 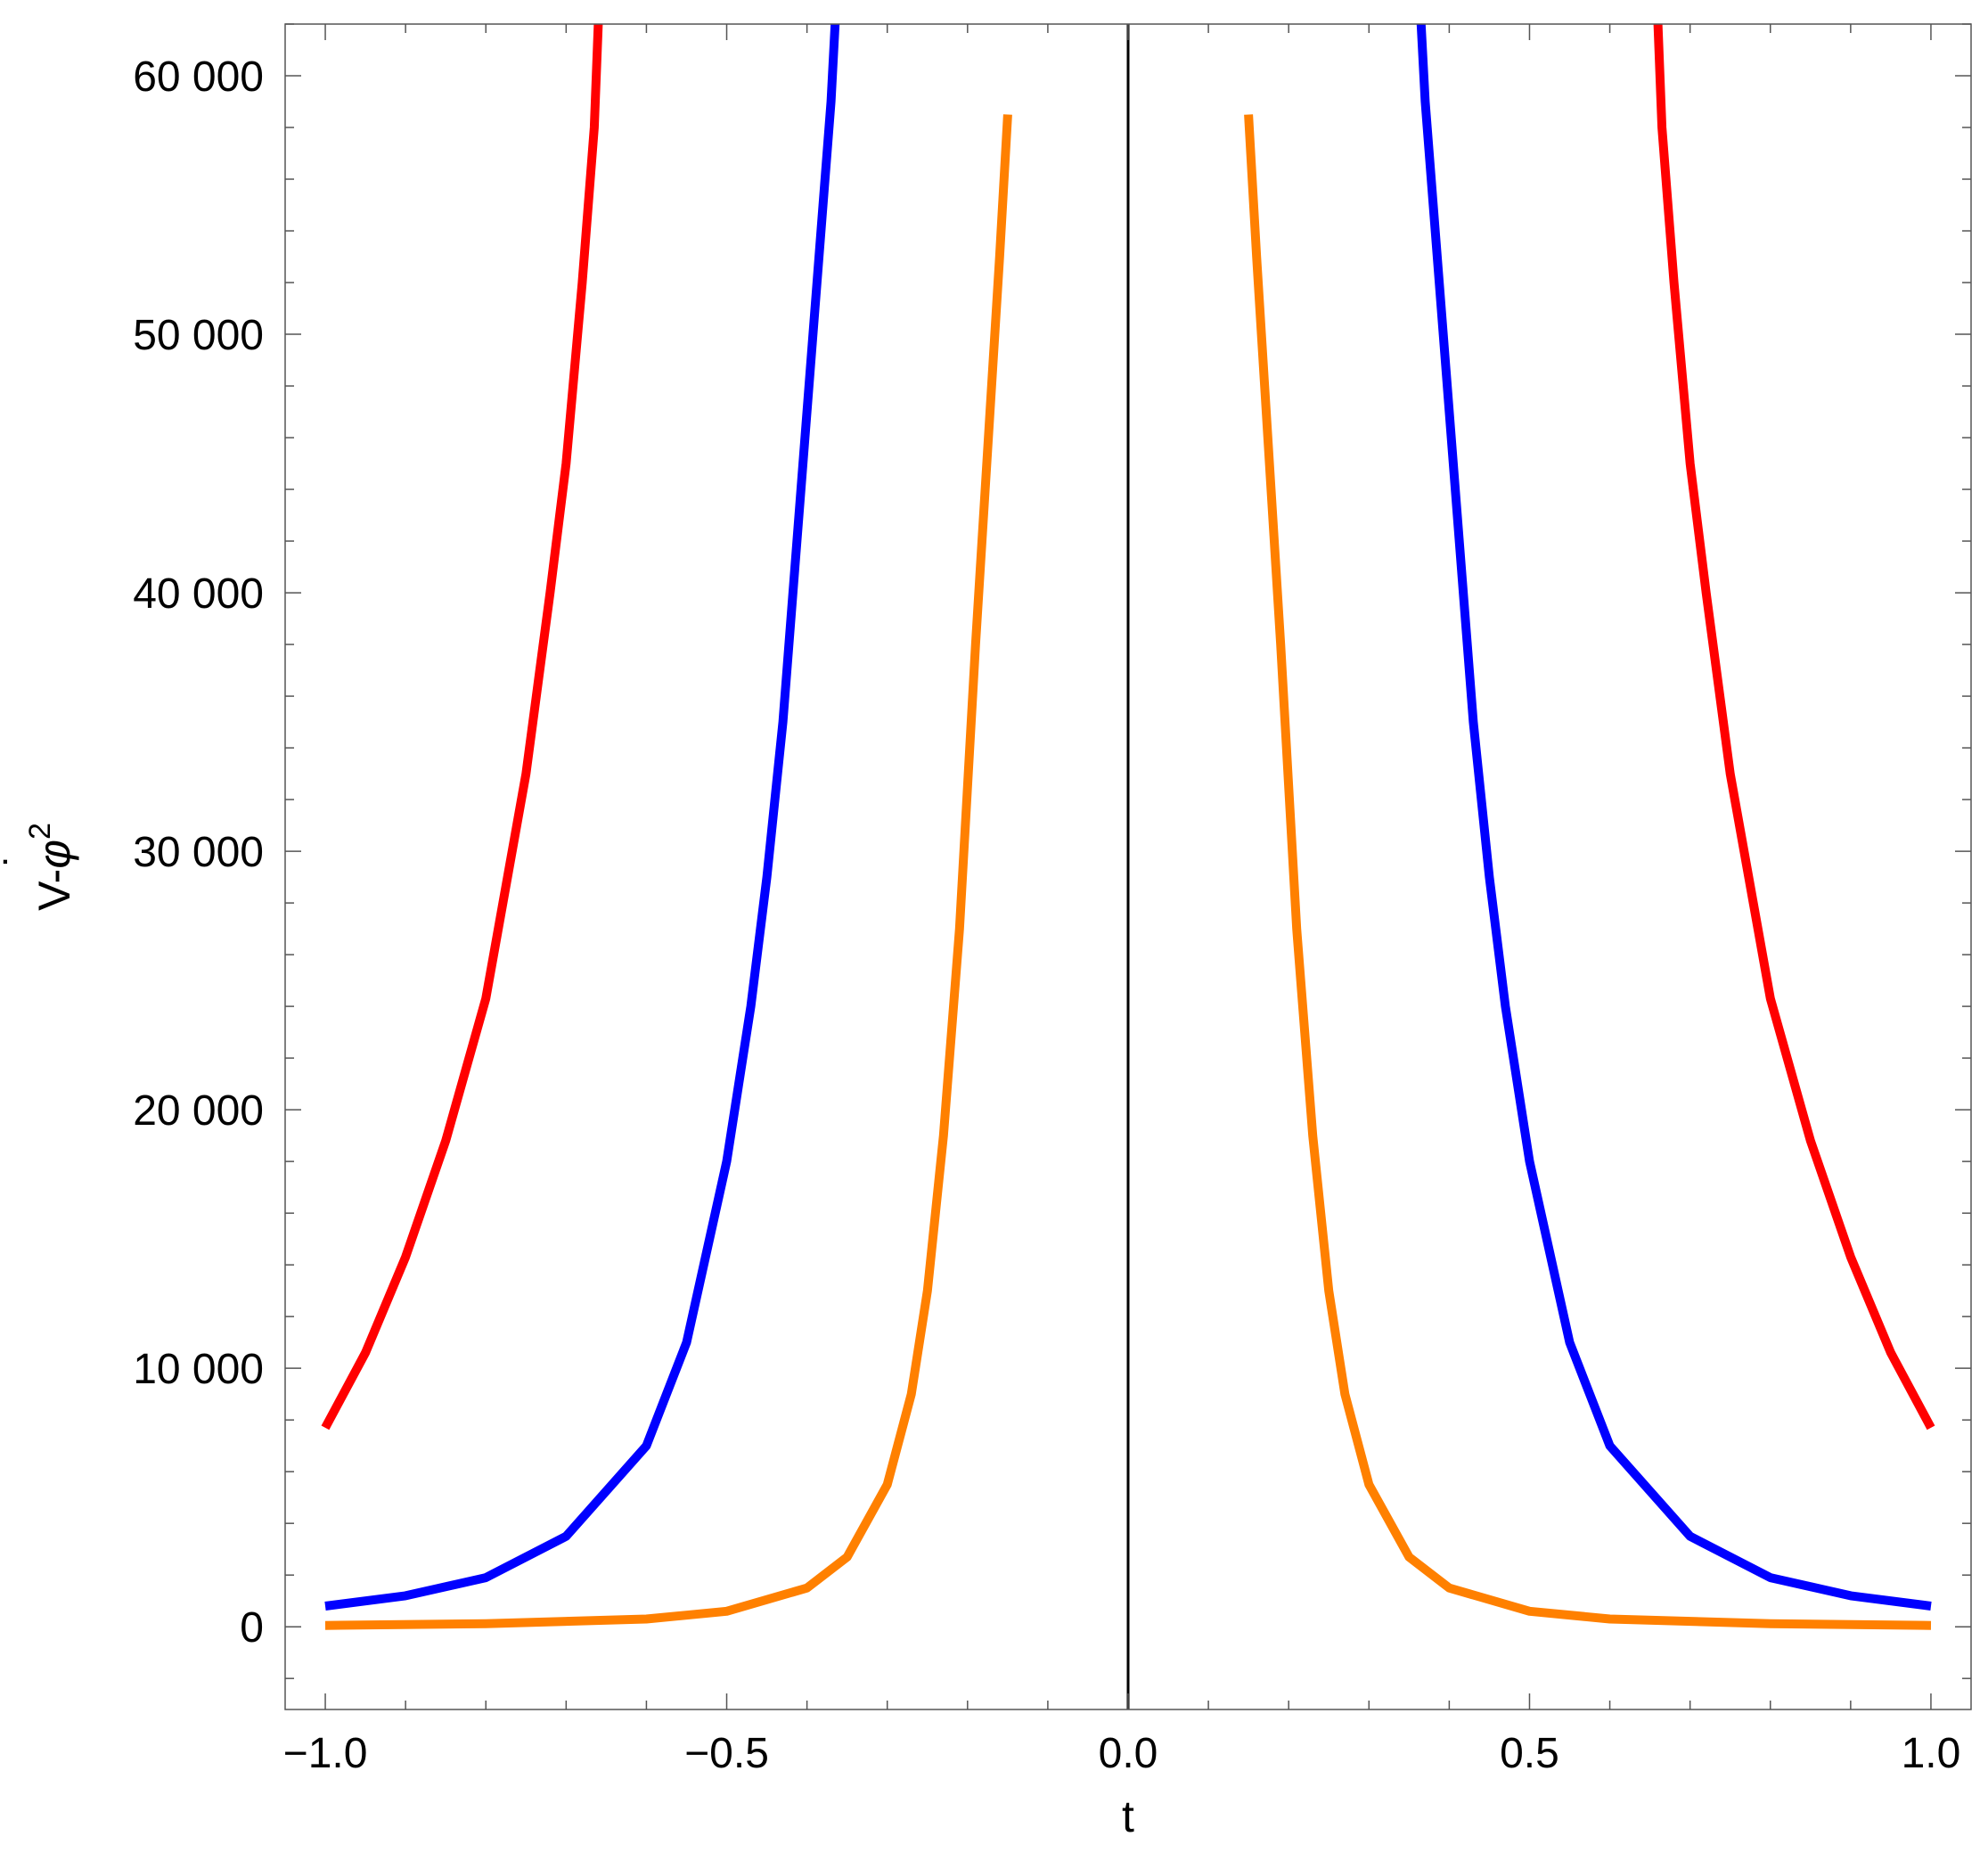 I want to click on x-tick-label: 1.0, so click(x=1931, y=1753).